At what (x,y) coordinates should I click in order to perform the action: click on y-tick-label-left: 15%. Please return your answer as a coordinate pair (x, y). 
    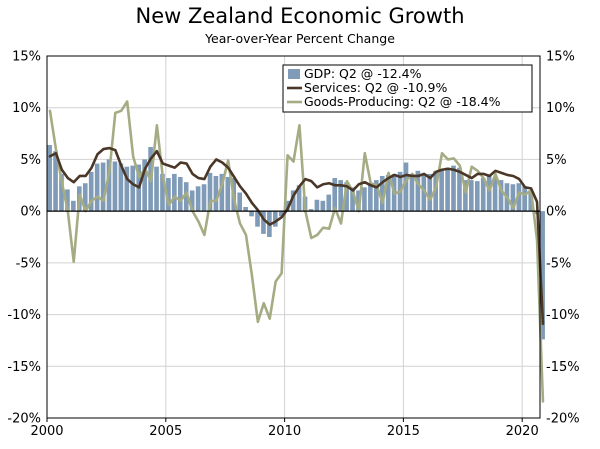
    Looking at the image, I should click on (26, 57).